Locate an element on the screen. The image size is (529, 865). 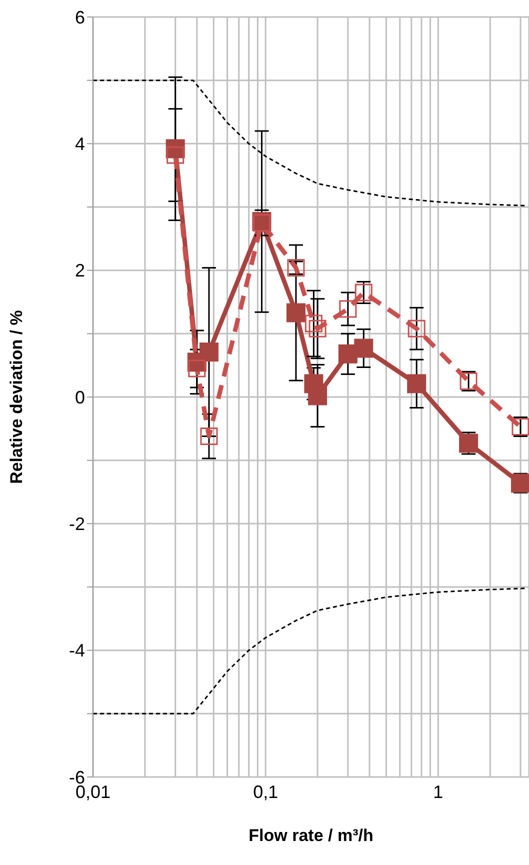
x-tick-label: 1 is located at coordinates (438, 792).